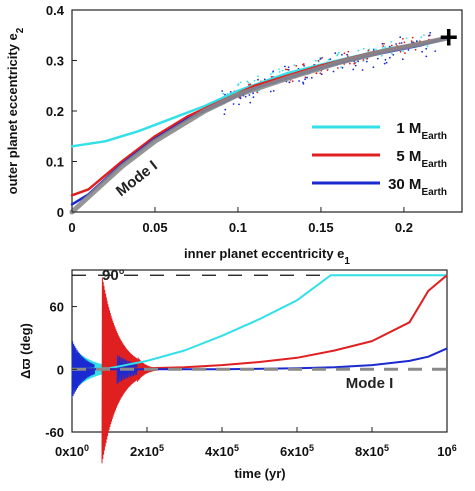 Image resolution: width=475 pixels, height=491 pixels. What do you see at coordinates (25, 351) in the screenshot?
I see `bottom-y-axis-label: Δϖ (deg)` at bounding box center [25, 351].